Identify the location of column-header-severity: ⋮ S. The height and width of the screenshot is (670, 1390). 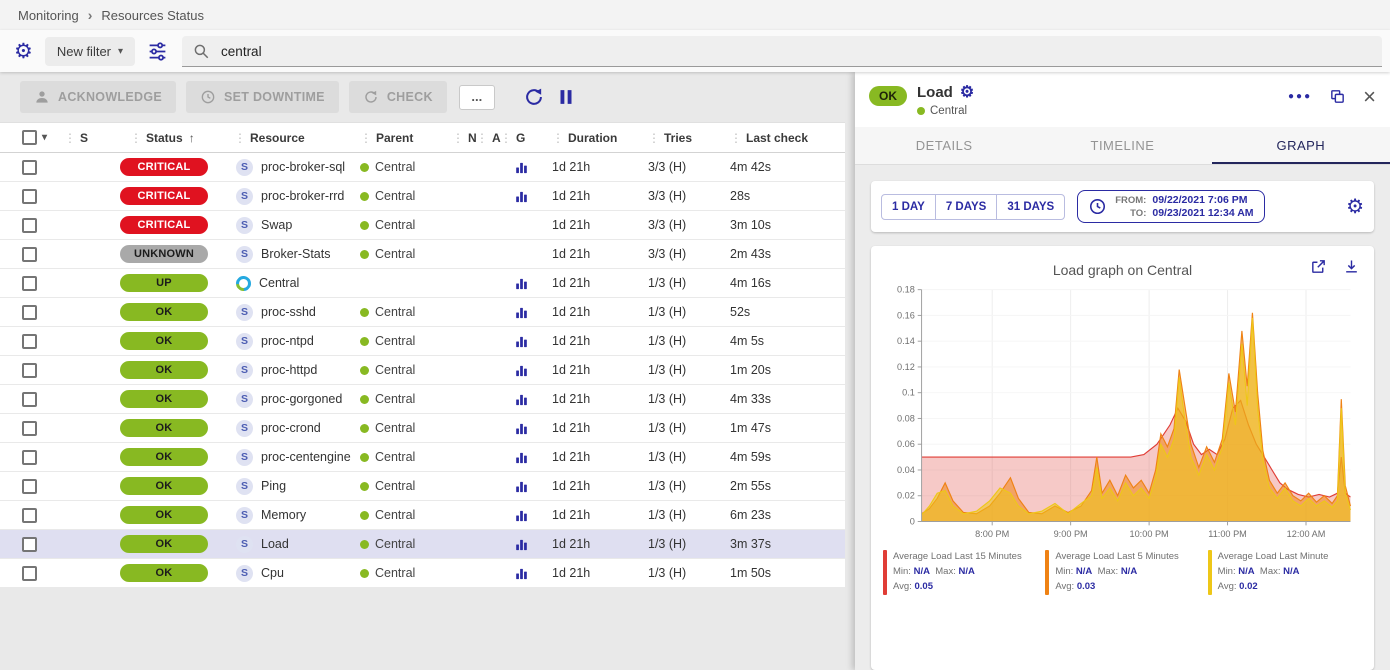
(76, 137).